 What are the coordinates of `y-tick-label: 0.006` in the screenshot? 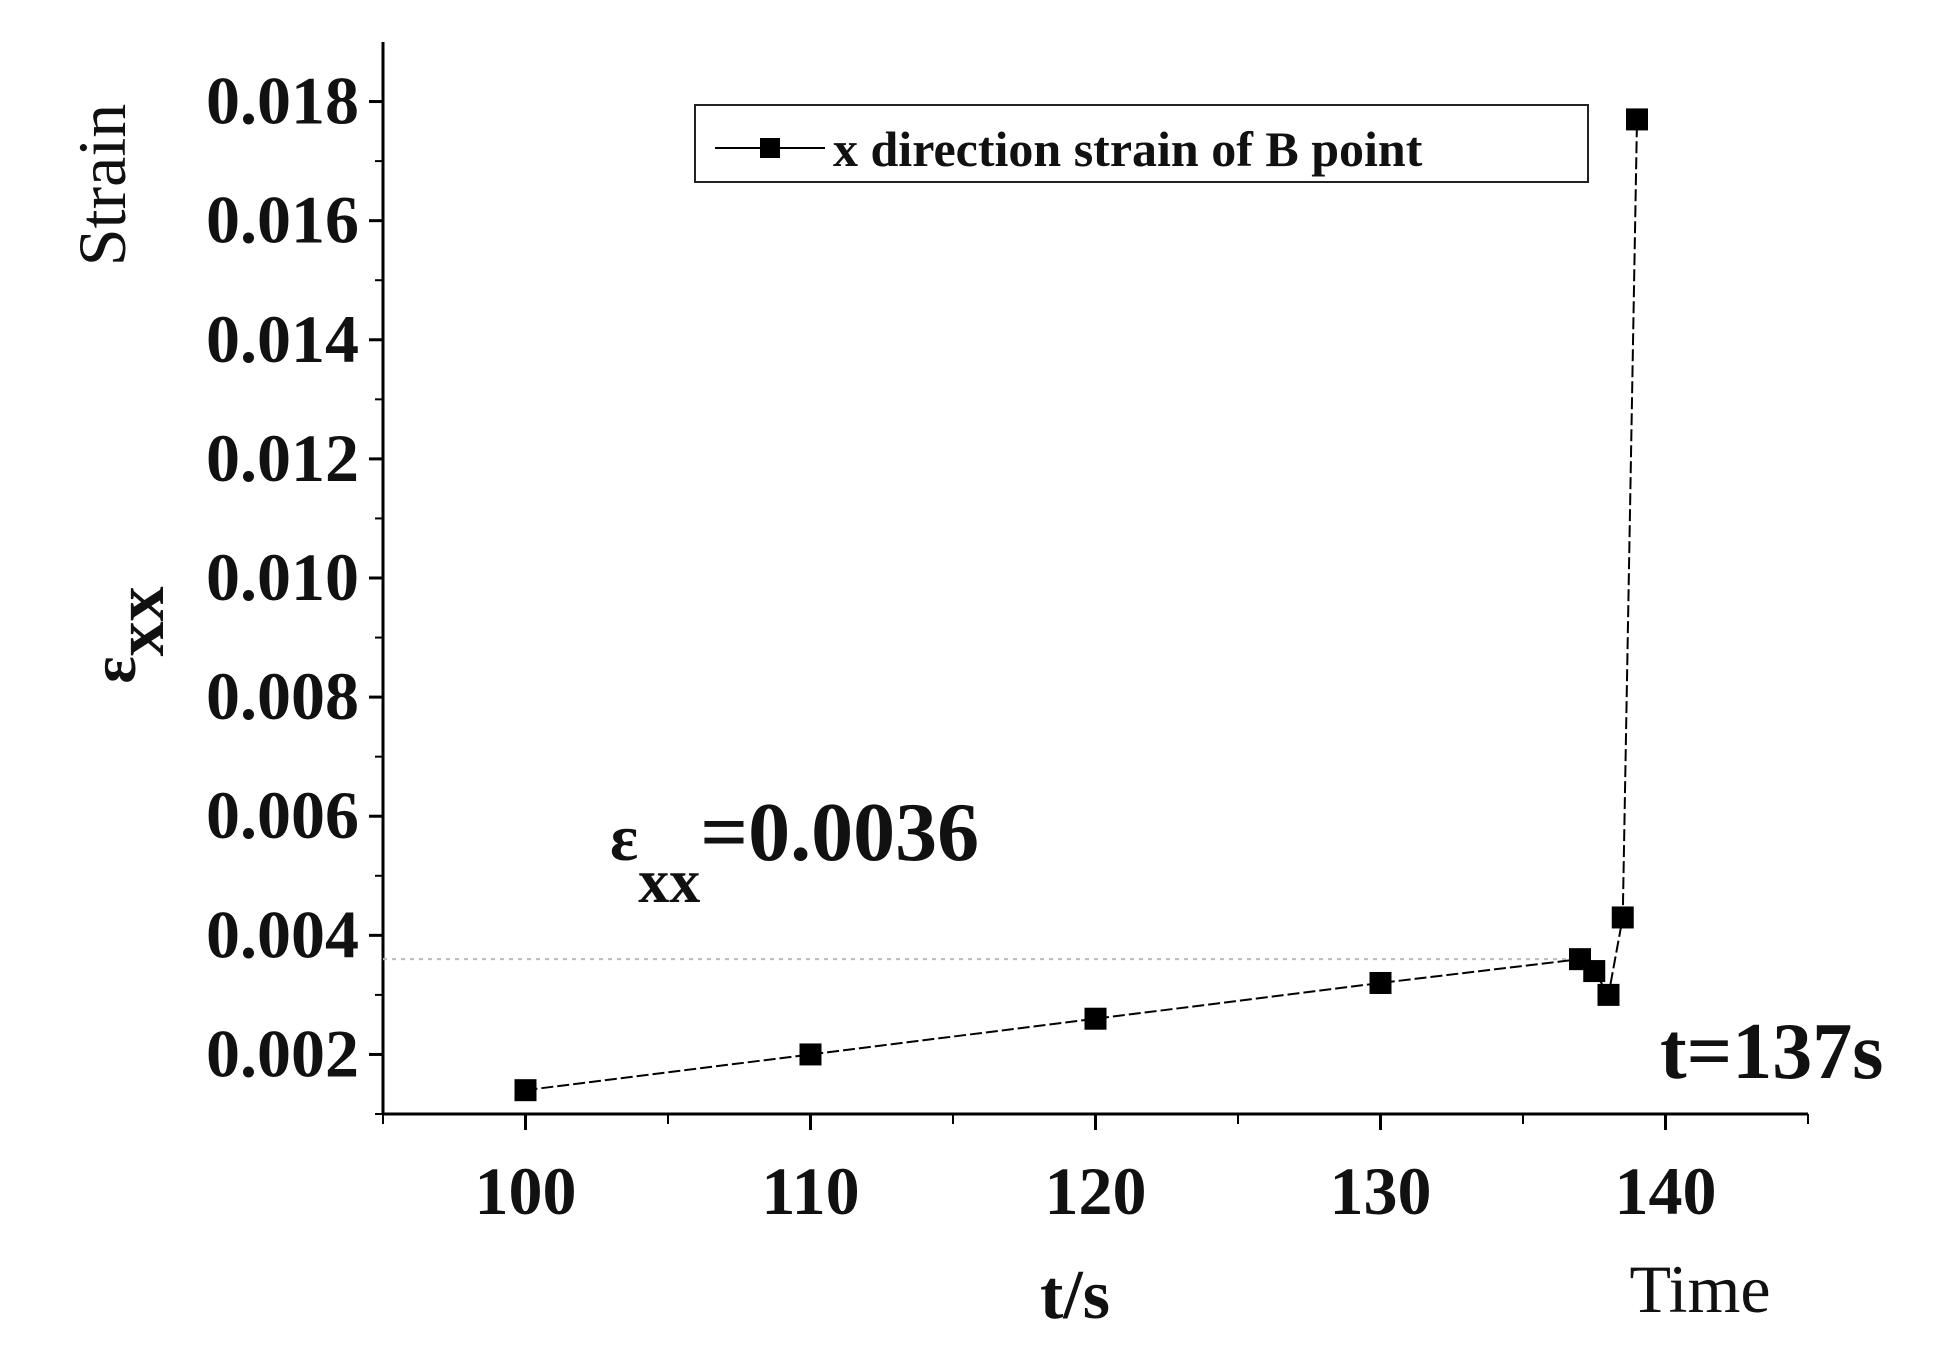 It's located at (282, 815).